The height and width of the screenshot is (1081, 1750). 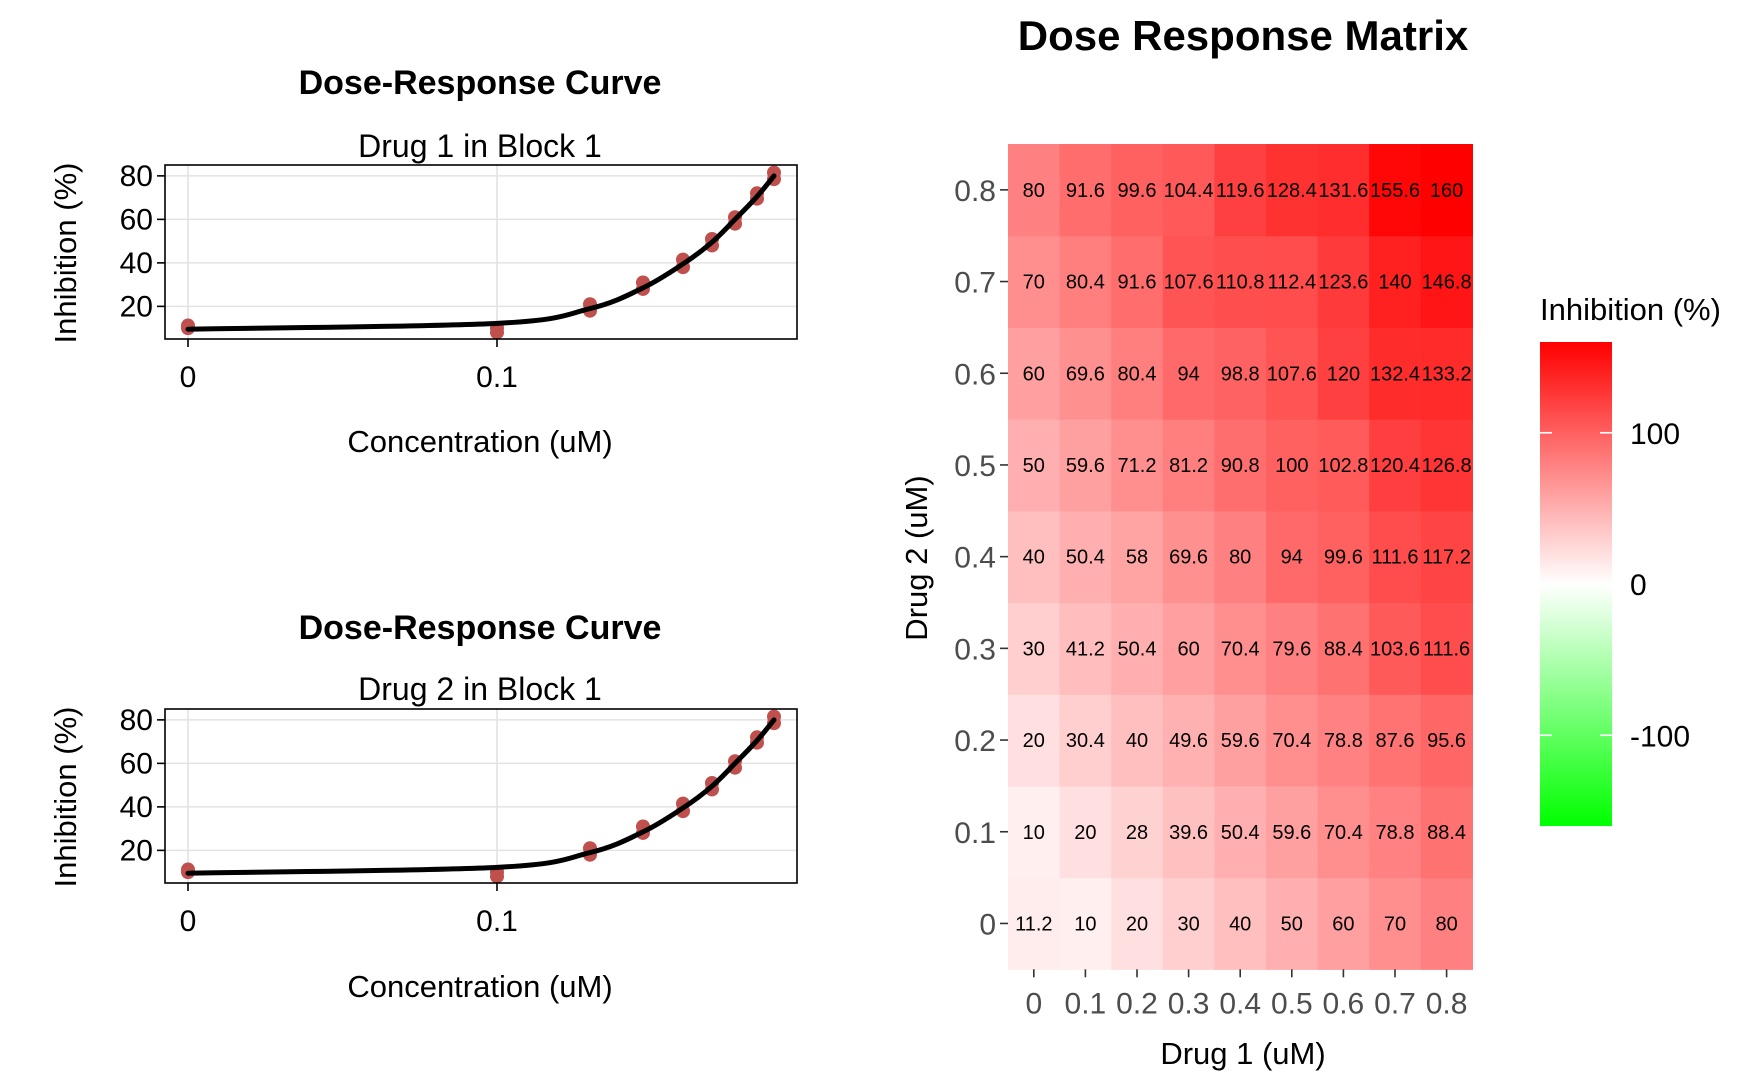 What do you see at coordinates (1085, 833) in the screenshot?
I see `cell-value: 20` at bounding box center [1085, 833].